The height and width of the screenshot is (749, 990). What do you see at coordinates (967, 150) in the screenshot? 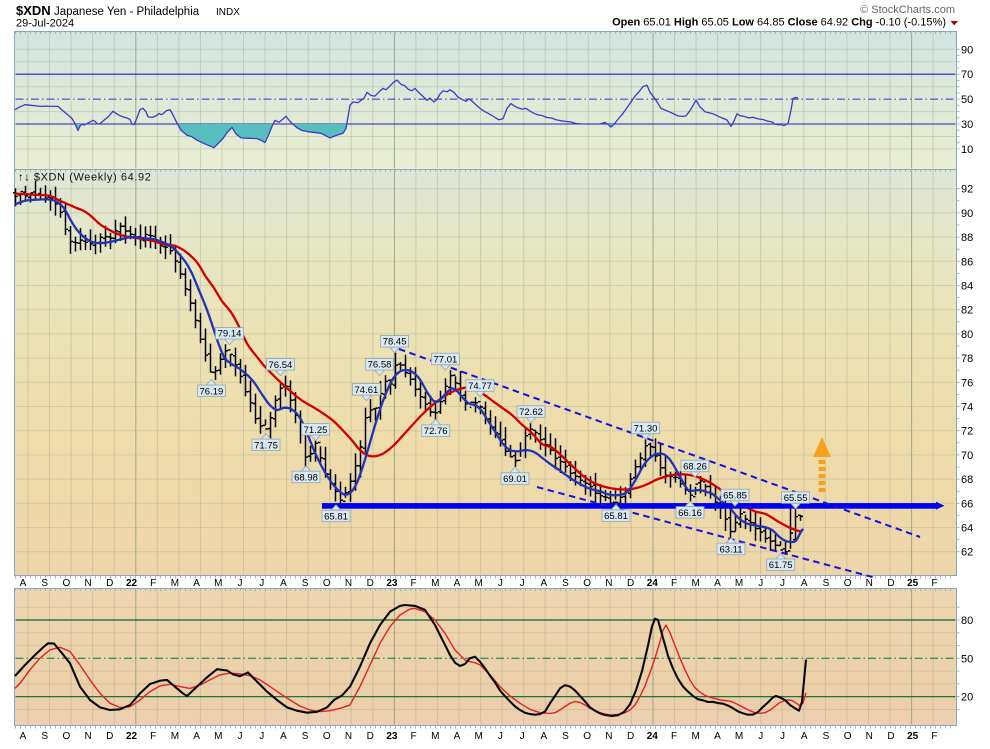
I see `svg-text: 10` at bounding box center [967, 150].